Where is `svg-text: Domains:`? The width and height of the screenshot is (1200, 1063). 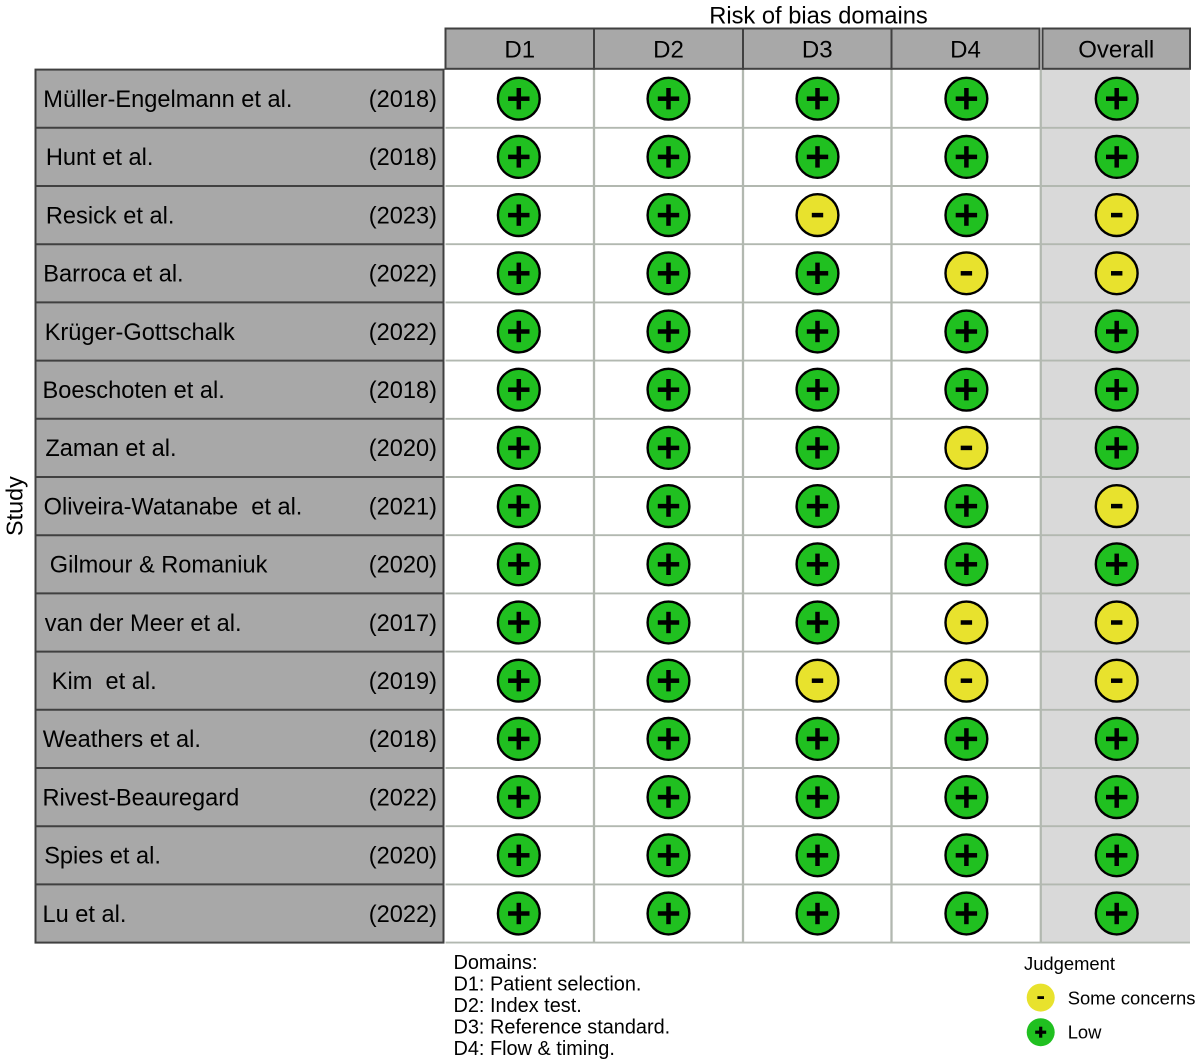 svg-text: Domains: is located at coordinates (496, 963).